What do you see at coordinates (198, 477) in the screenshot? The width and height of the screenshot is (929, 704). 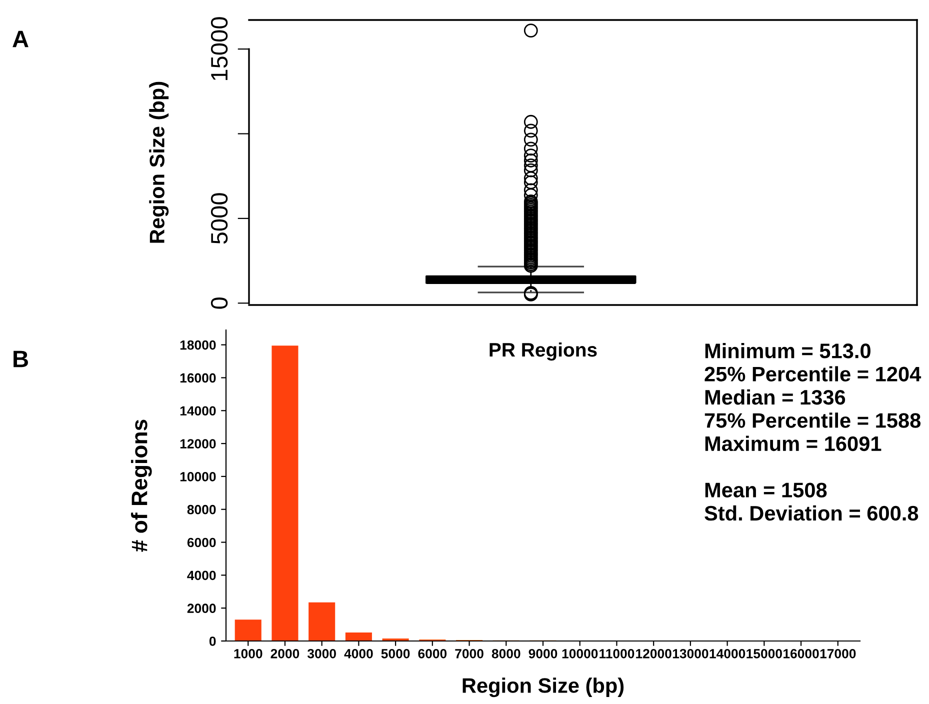 I see `y-tick-label: 10000` at bounding box center [198, 477].